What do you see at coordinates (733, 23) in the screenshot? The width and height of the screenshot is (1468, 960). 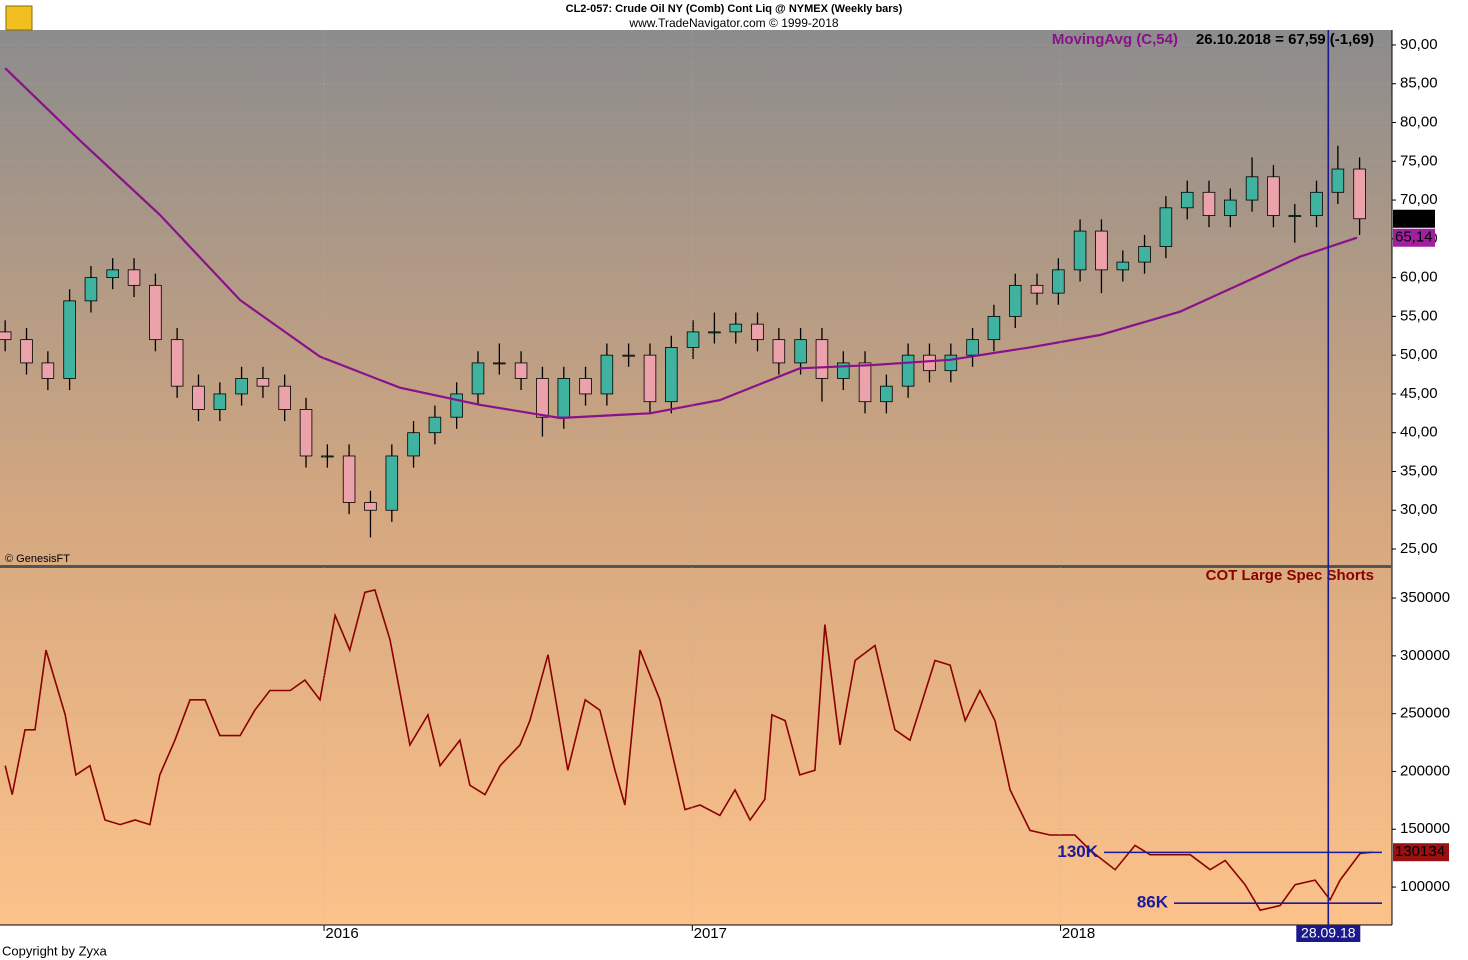 I see `header-subtitle: www.TradeNavigator.com © 1999-2018` at bounding box center [733, 23].